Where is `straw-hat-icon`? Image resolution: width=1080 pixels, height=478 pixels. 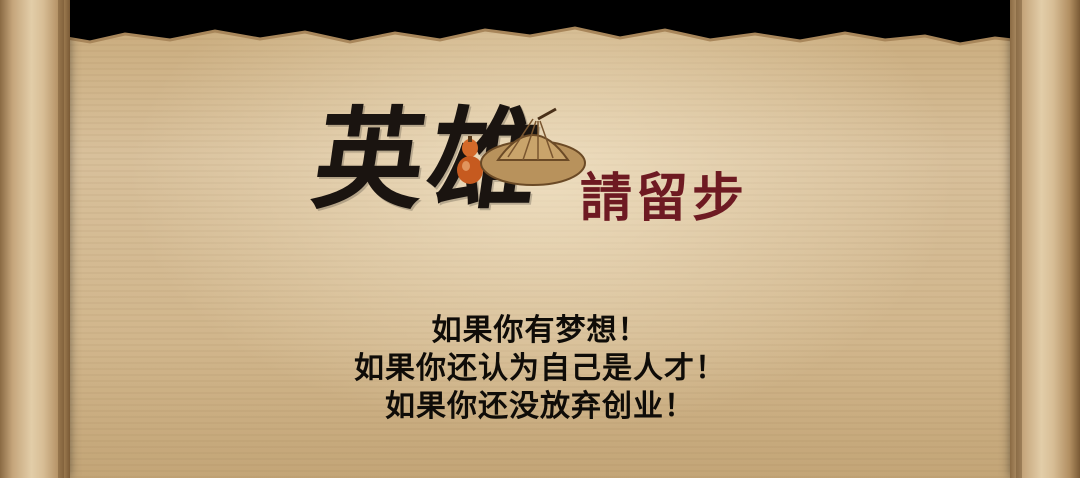 straw-hat-icon is located at coordinates (533, 146).